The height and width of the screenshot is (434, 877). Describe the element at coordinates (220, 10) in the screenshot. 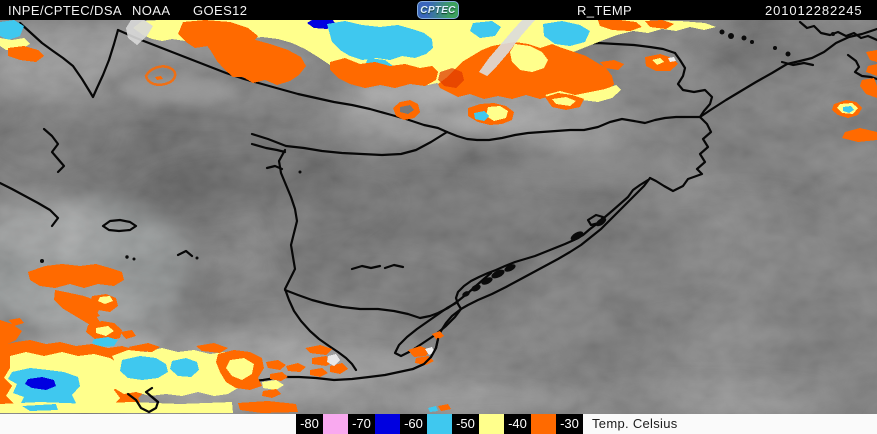

I see `satellite-label: GOES12` at that location.